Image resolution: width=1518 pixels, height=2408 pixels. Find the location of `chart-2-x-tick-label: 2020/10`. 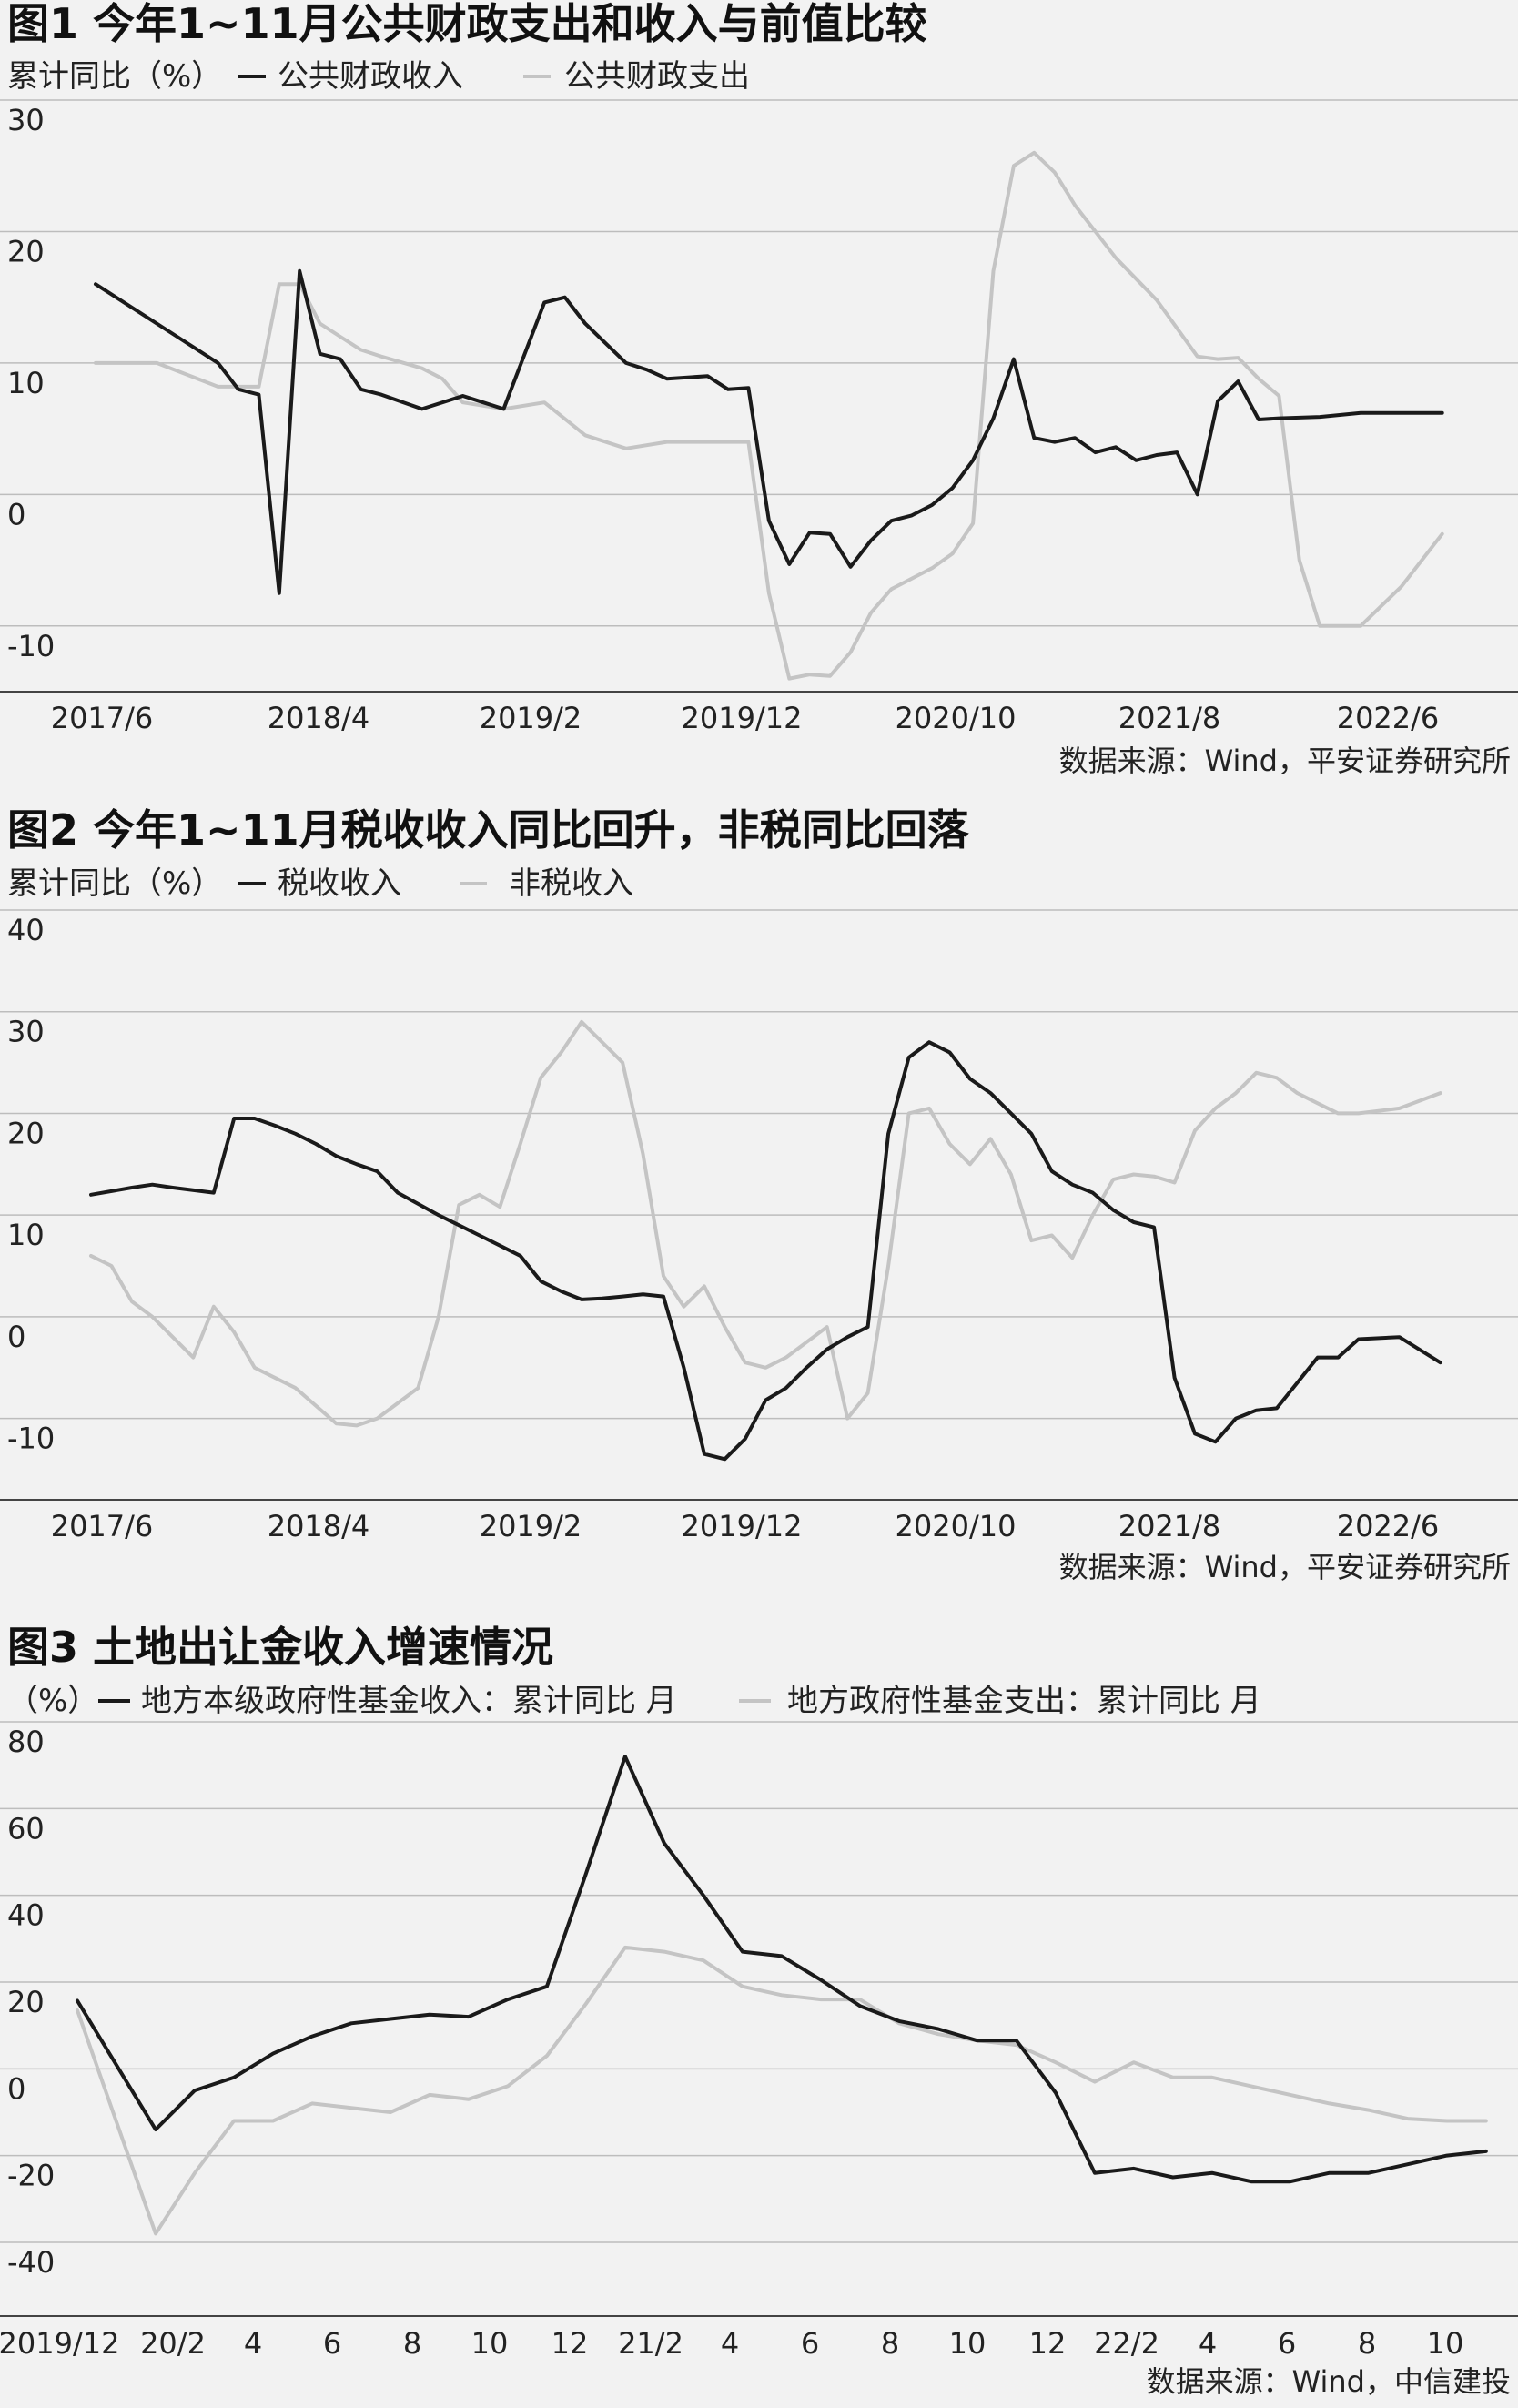

chart-2-x-tick-label: 2020/10 is located at coordinates (957, 1526).